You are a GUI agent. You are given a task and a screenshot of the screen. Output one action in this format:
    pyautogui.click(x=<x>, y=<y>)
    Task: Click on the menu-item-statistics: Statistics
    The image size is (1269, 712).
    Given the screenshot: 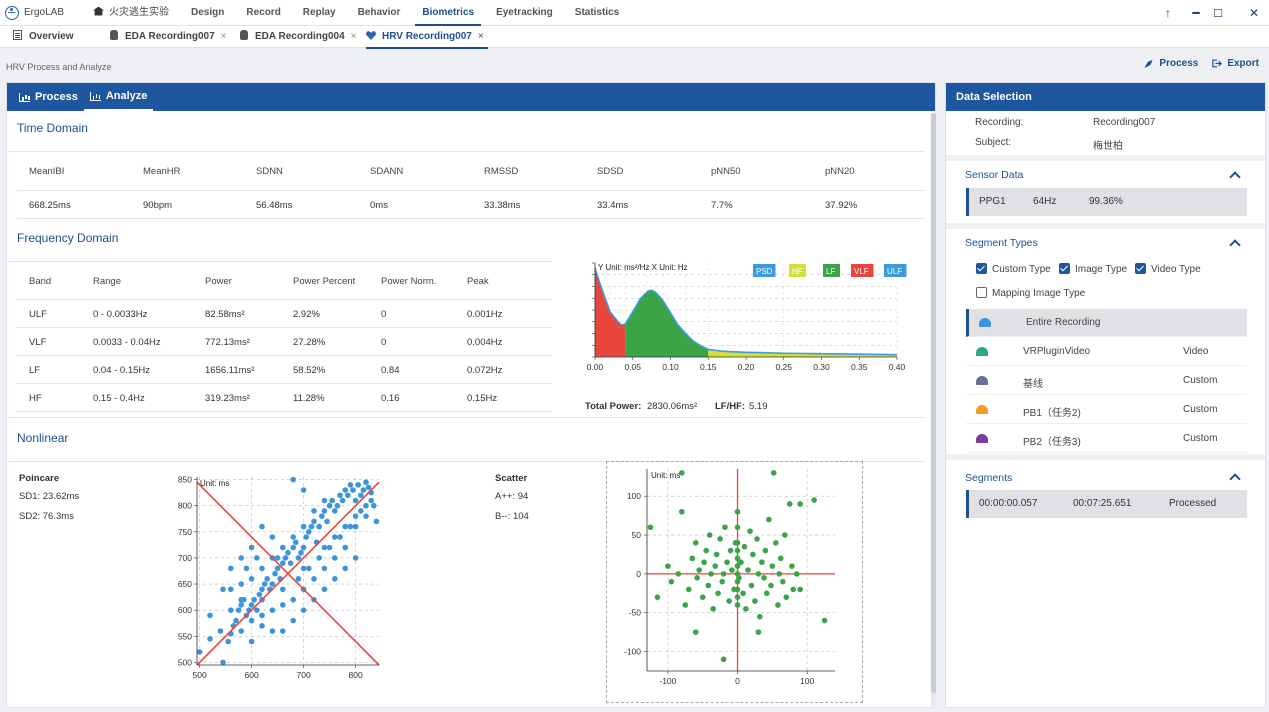 What is the action you would take?
    pyautogui.click(x=597, y=12)
    